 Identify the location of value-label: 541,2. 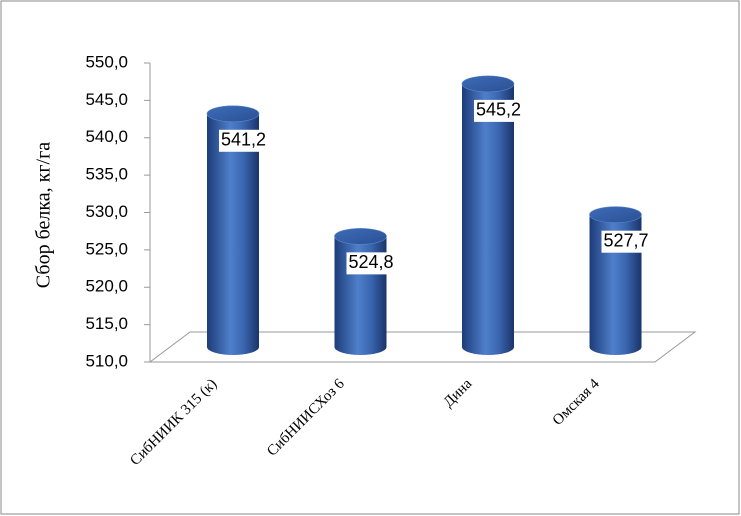
(243, 140).